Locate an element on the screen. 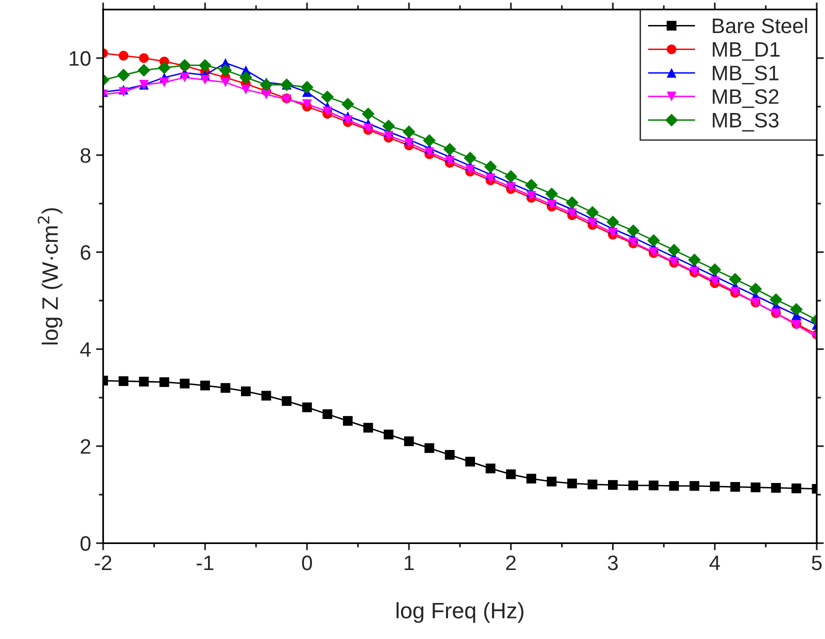 This screenshot has width=825, height=639. legend-label: MB_S2 is located at coordinates (745, 98).